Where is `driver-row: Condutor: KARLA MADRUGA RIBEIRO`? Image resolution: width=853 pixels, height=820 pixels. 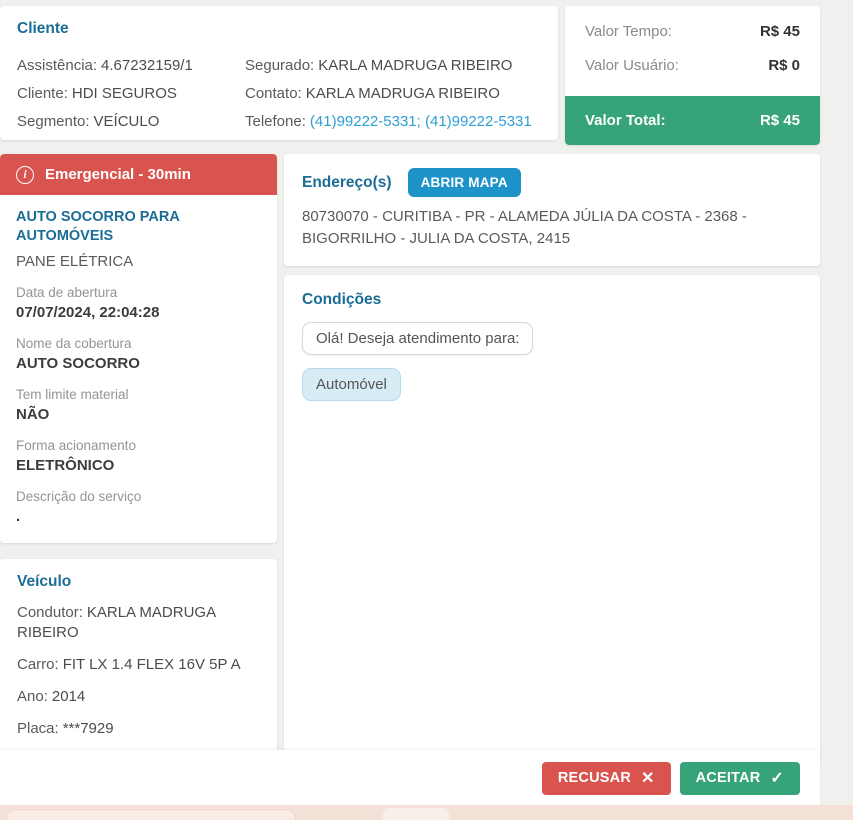 driver-row: Condutor: KARLA MADRUGA RIBEIRO is located at coordinates (138, 623).